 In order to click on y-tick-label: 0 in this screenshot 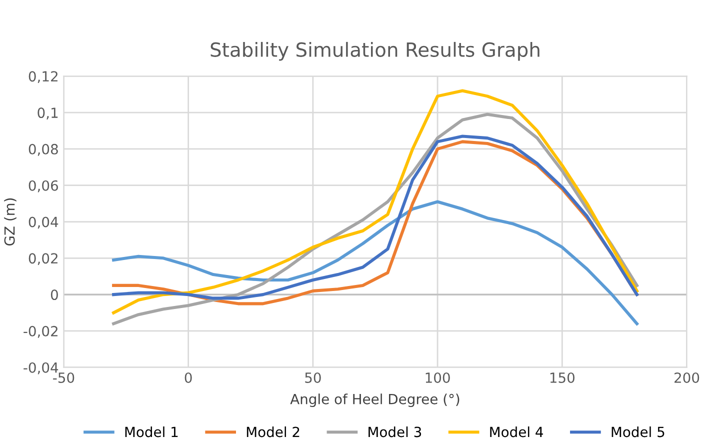, I will do `click(54, 295)`.